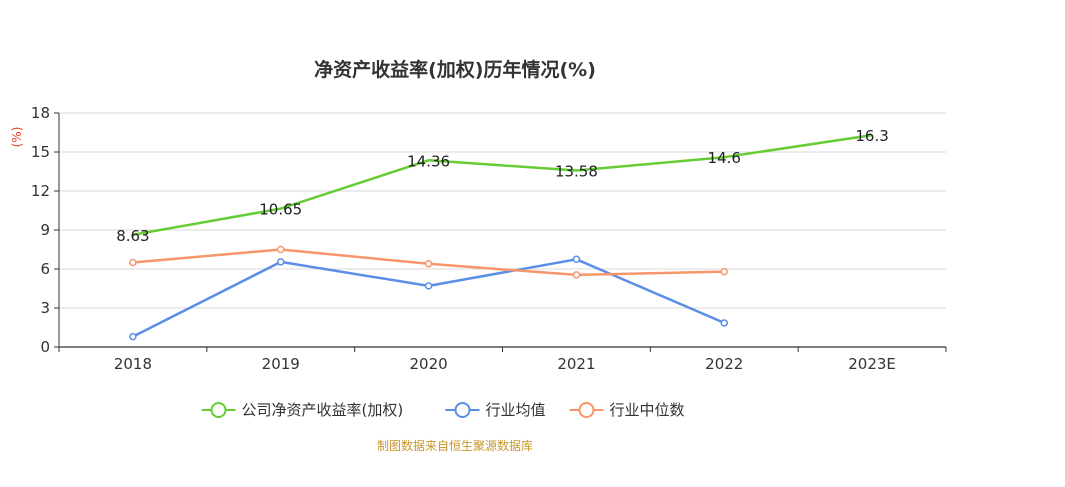 This screenshot has width=1065, height=487. I want to click on data-label-0-1: 10.65, so click(280, 210).